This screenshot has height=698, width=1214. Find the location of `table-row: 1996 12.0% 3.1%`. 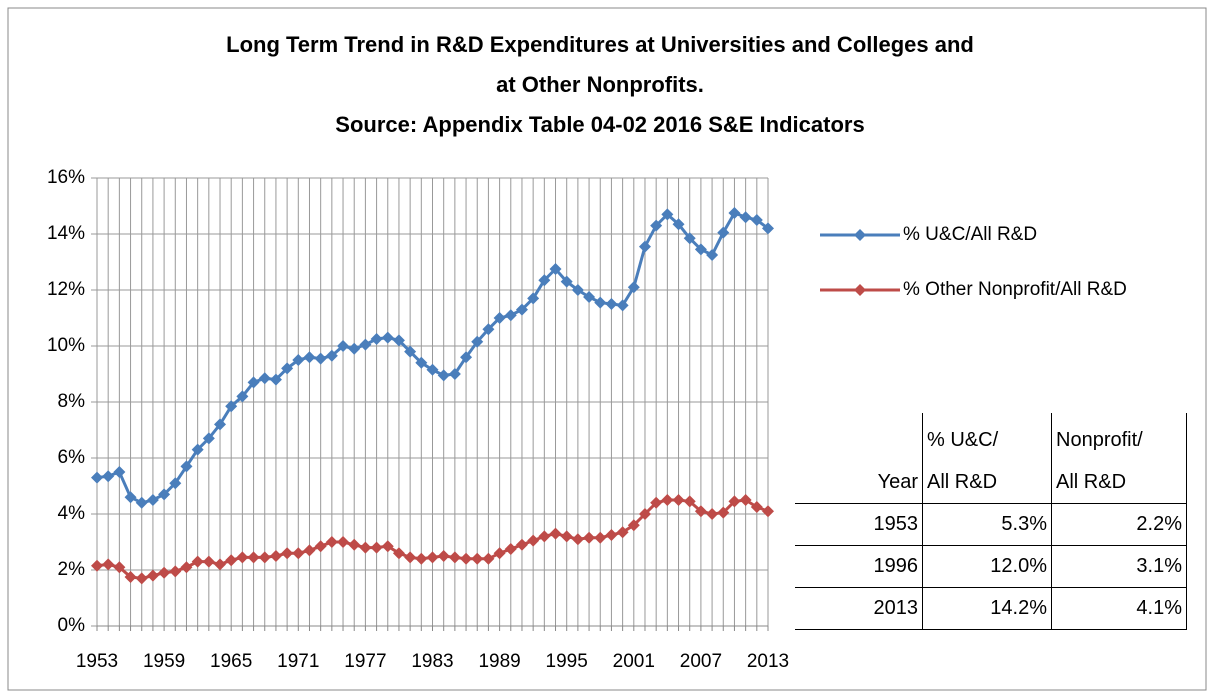

table-row: 1996 12.0% 3.1% is located at coordinates (991, 566).